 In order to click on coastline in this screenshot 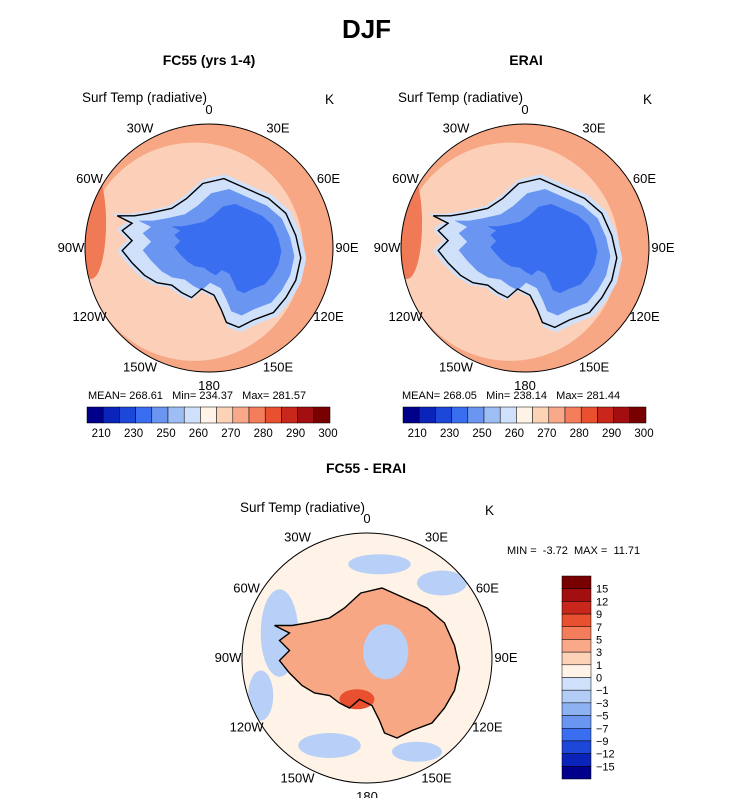, I will do `click(209, 253)`.